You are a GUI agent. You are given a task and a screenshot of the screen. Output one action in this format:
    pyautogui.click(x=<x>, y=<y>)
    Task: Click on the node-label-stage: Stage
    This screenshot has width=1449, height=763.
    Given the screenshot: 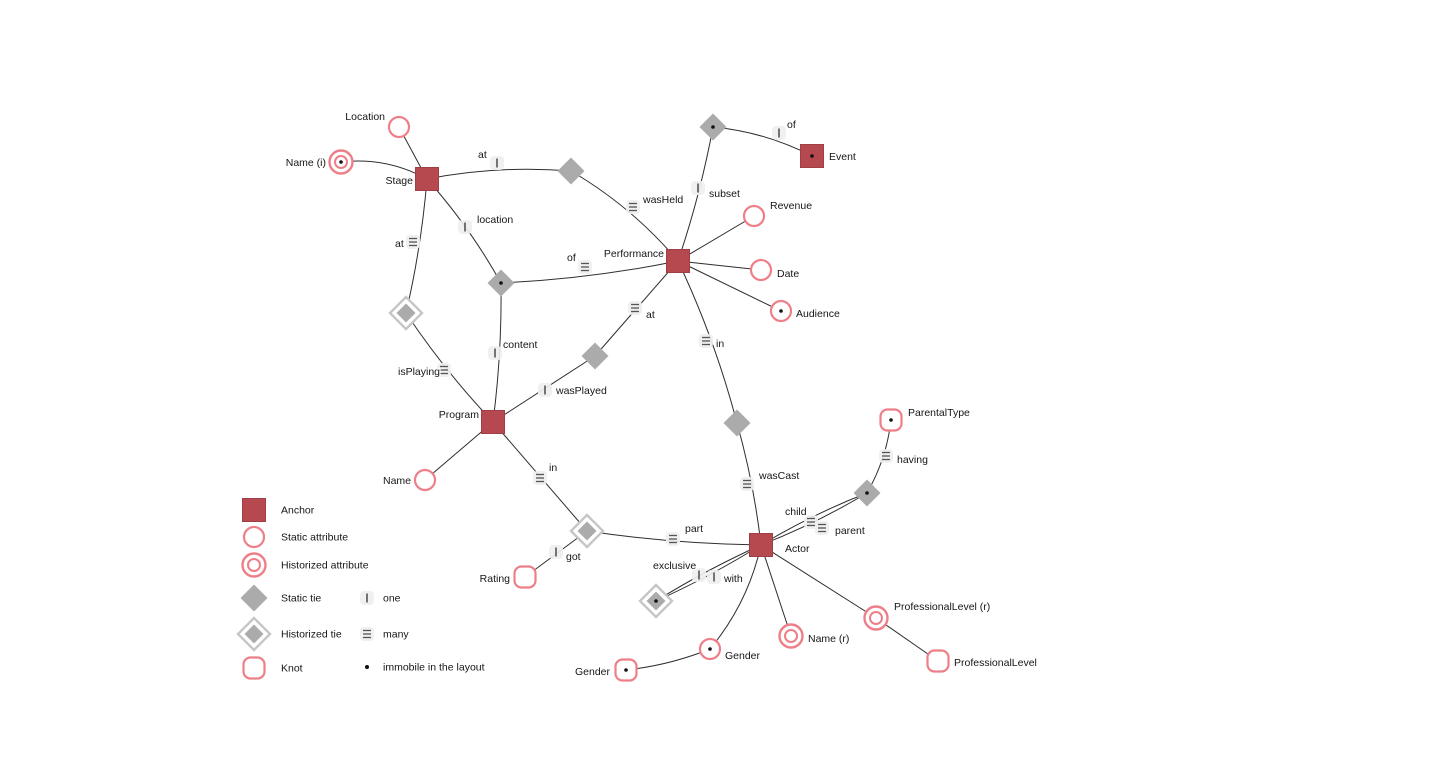 What is the action you would take?
    pyautogui.click(x=400, y=181)
    